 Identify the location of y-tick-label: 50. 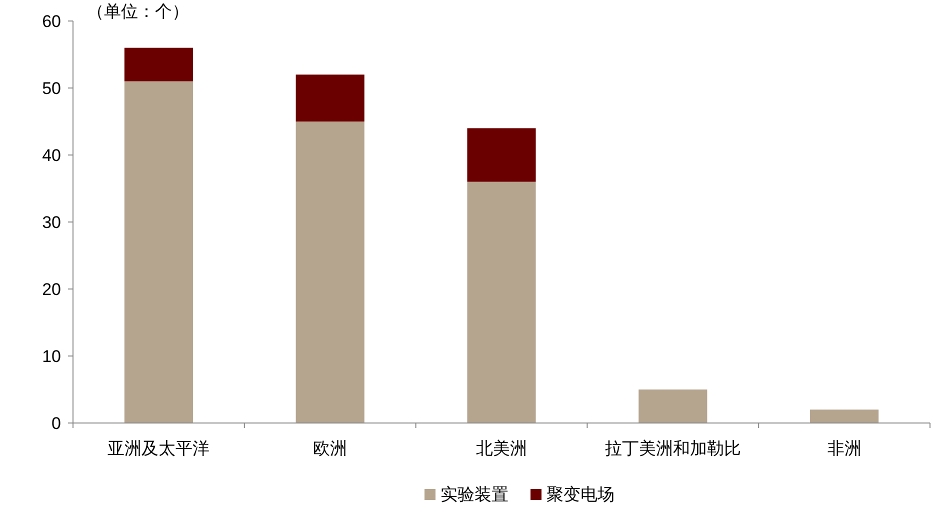
(51, 88).